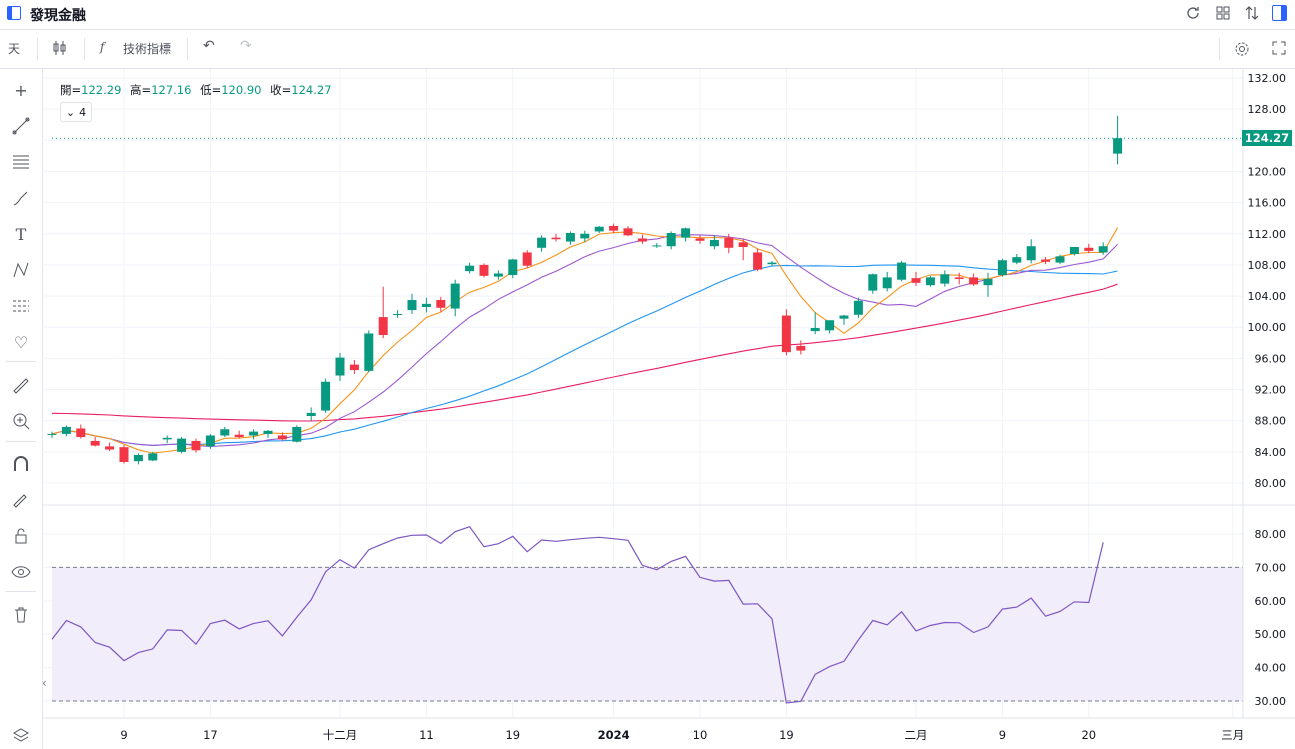 The image size is (1295, 749). I want to click on app-title: 發現金融, so click(58, 16).